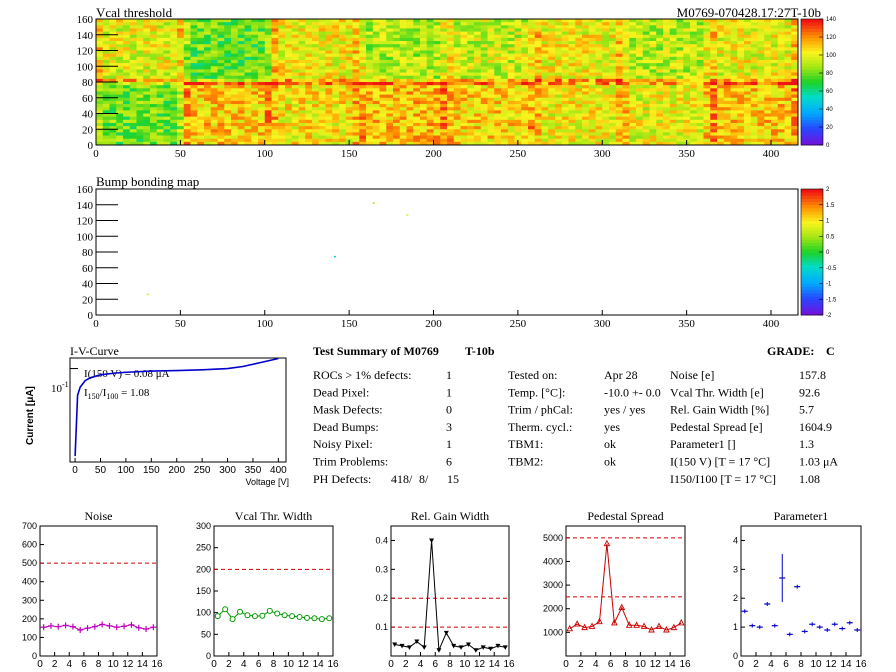 This screenshot has height=672, width=896. Describe the element at coordinates (812, 269) in the screenshot. I see `bump-palette-band` at that location.